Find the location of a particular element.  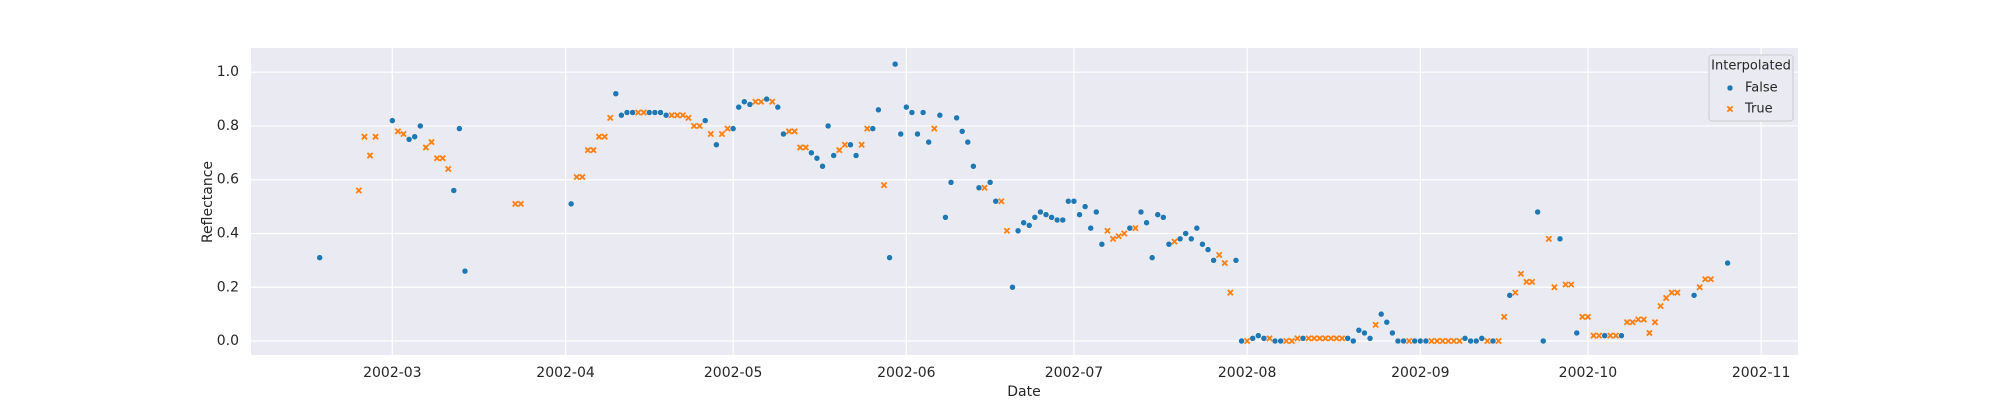

x-tick-label: 2002-09 is located at coordinates (1420, 373).